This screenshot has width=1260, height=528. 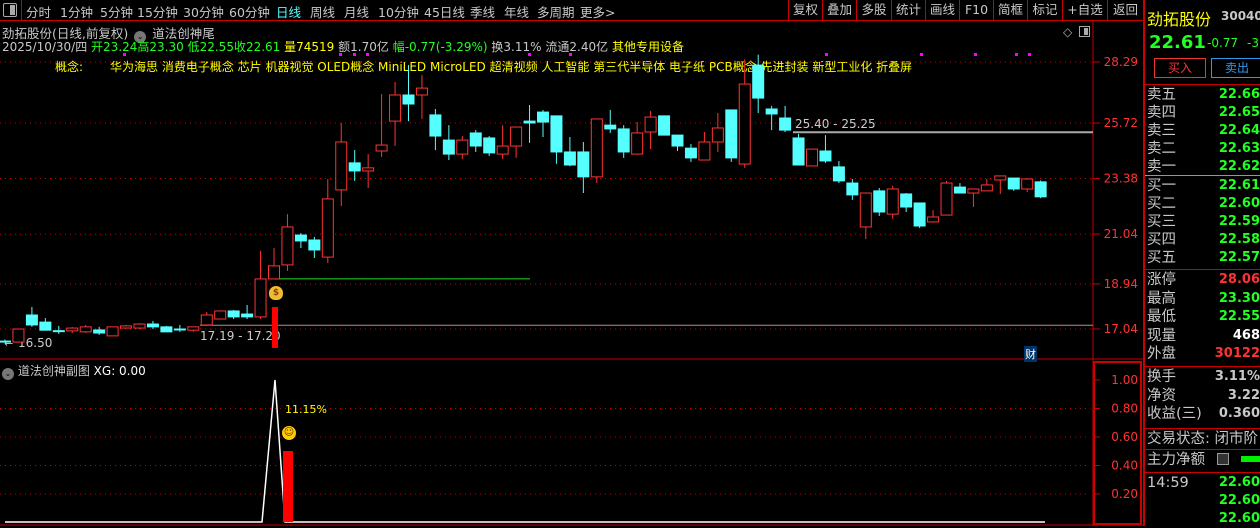 I want to click on toolbar-button: 叠加, so click(x=839, y=10).